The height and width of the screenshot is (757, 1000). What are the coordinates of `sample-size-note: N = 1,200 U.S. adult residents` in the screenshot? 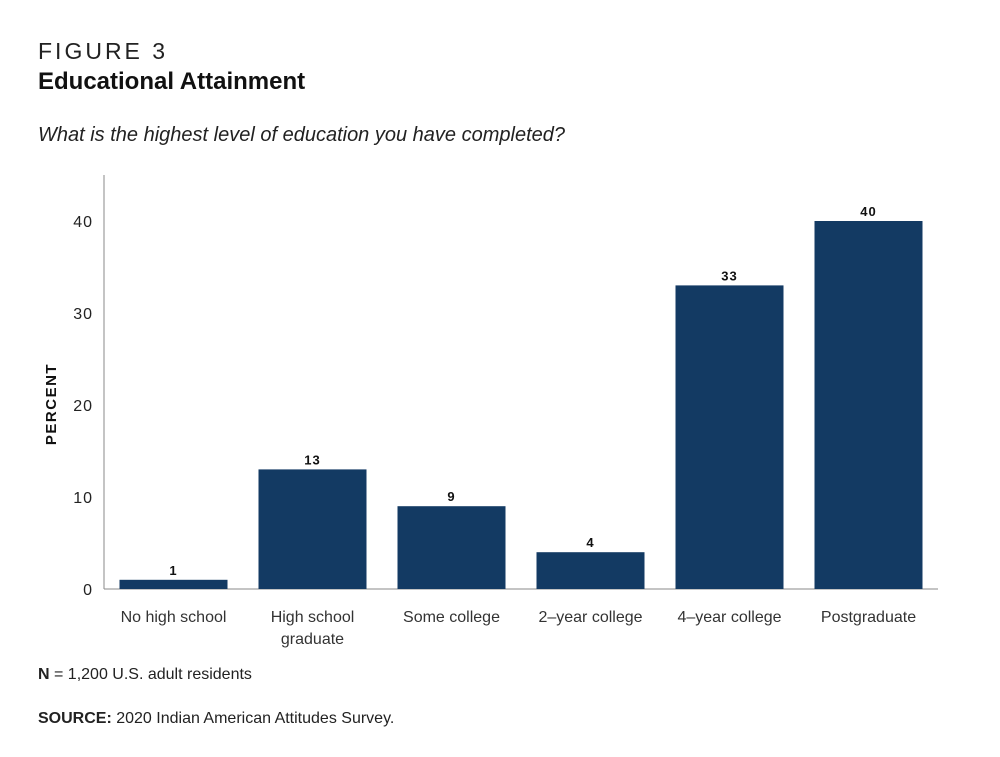 It's located at (145, 675).